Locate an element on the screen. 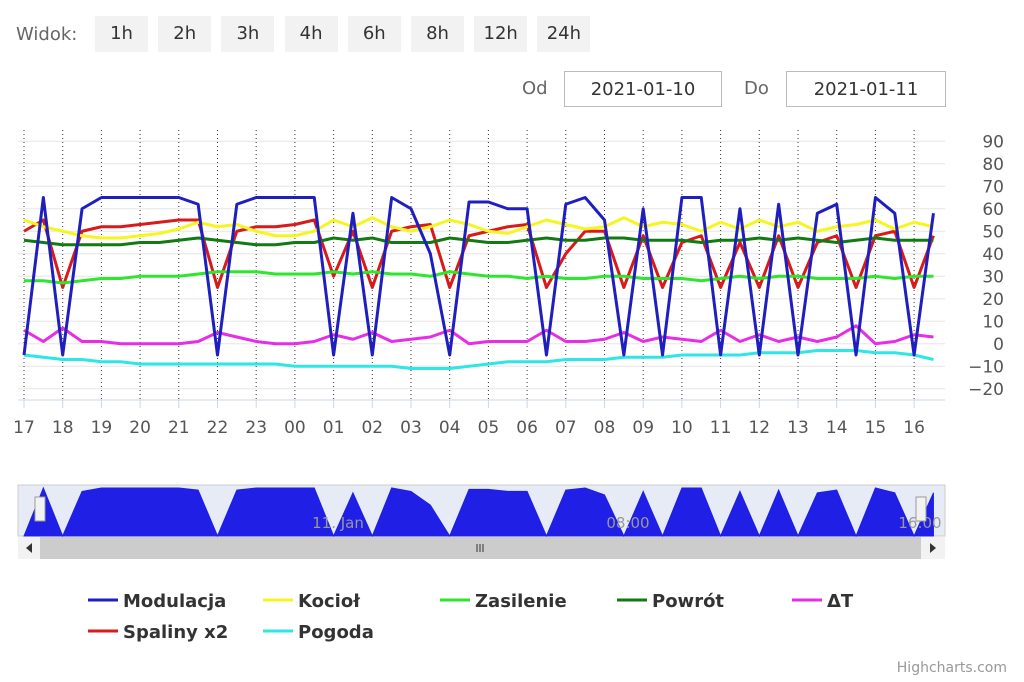 This screenshot has width=1024, height=682. x-tick-label: 07 is located at coordinates (566, 428).